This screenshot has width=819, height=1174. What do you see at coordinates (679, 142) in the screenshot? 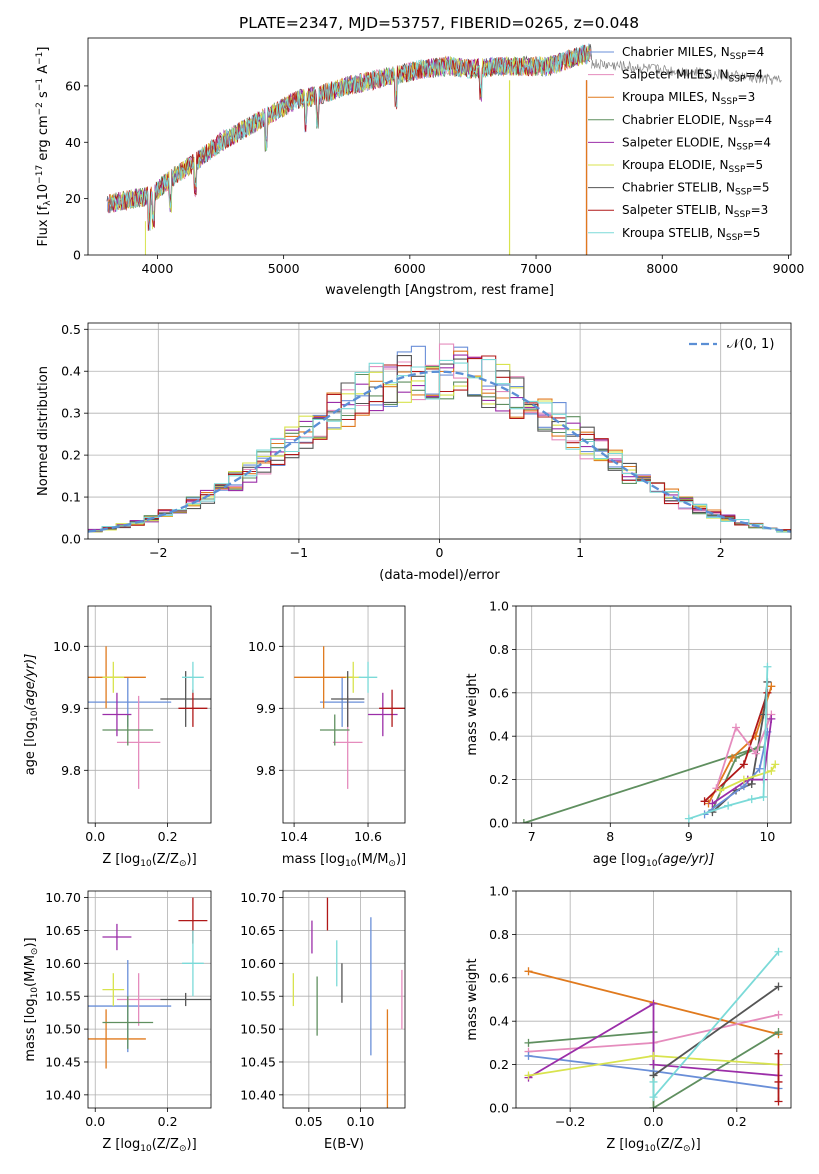
I see `label-part: Salpeter ELODIE, N` at bounding box center [679, 142].